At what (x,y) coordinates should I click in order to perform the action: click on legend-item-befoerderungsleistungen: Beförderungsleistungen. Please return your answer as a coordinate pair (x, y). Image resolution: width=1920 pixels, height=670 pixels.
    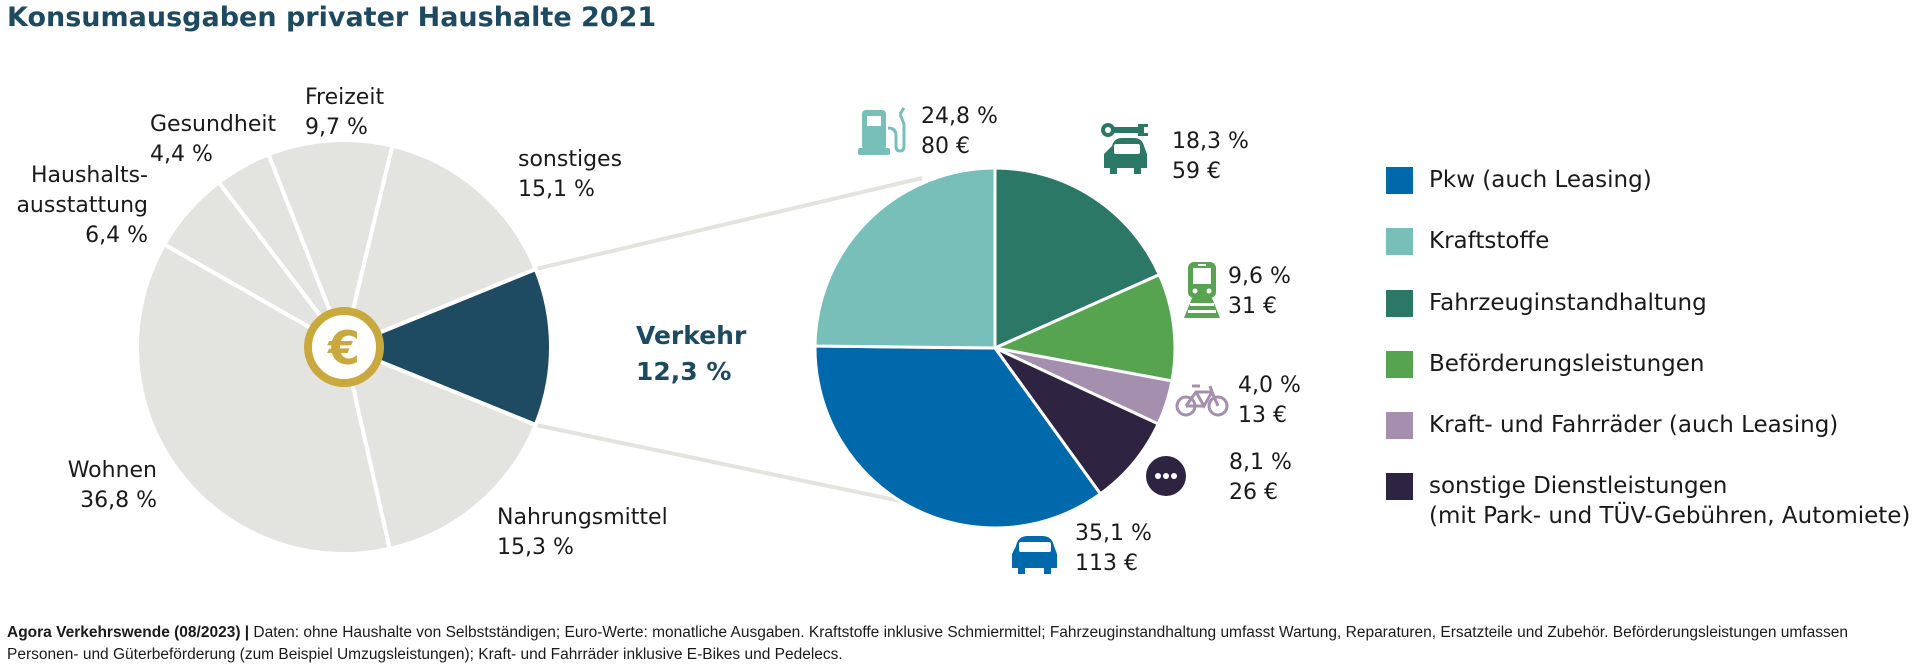
    Looking at the image, I should click on (1545, 365).